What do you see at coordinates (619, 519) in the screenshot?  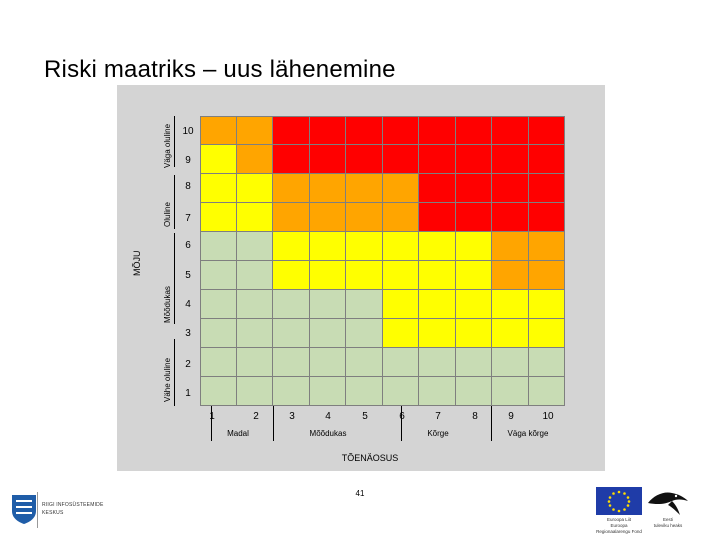 I see `eu-caption-line-1: Euroopa Liit` at bounding box center [619, 519].